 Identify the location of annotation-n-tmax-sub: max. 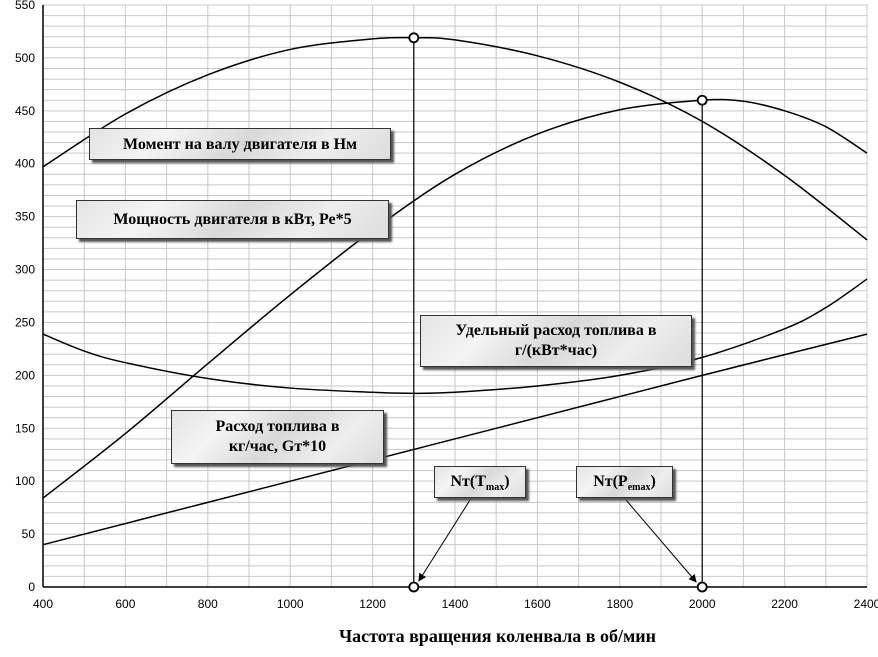
(495, 488).